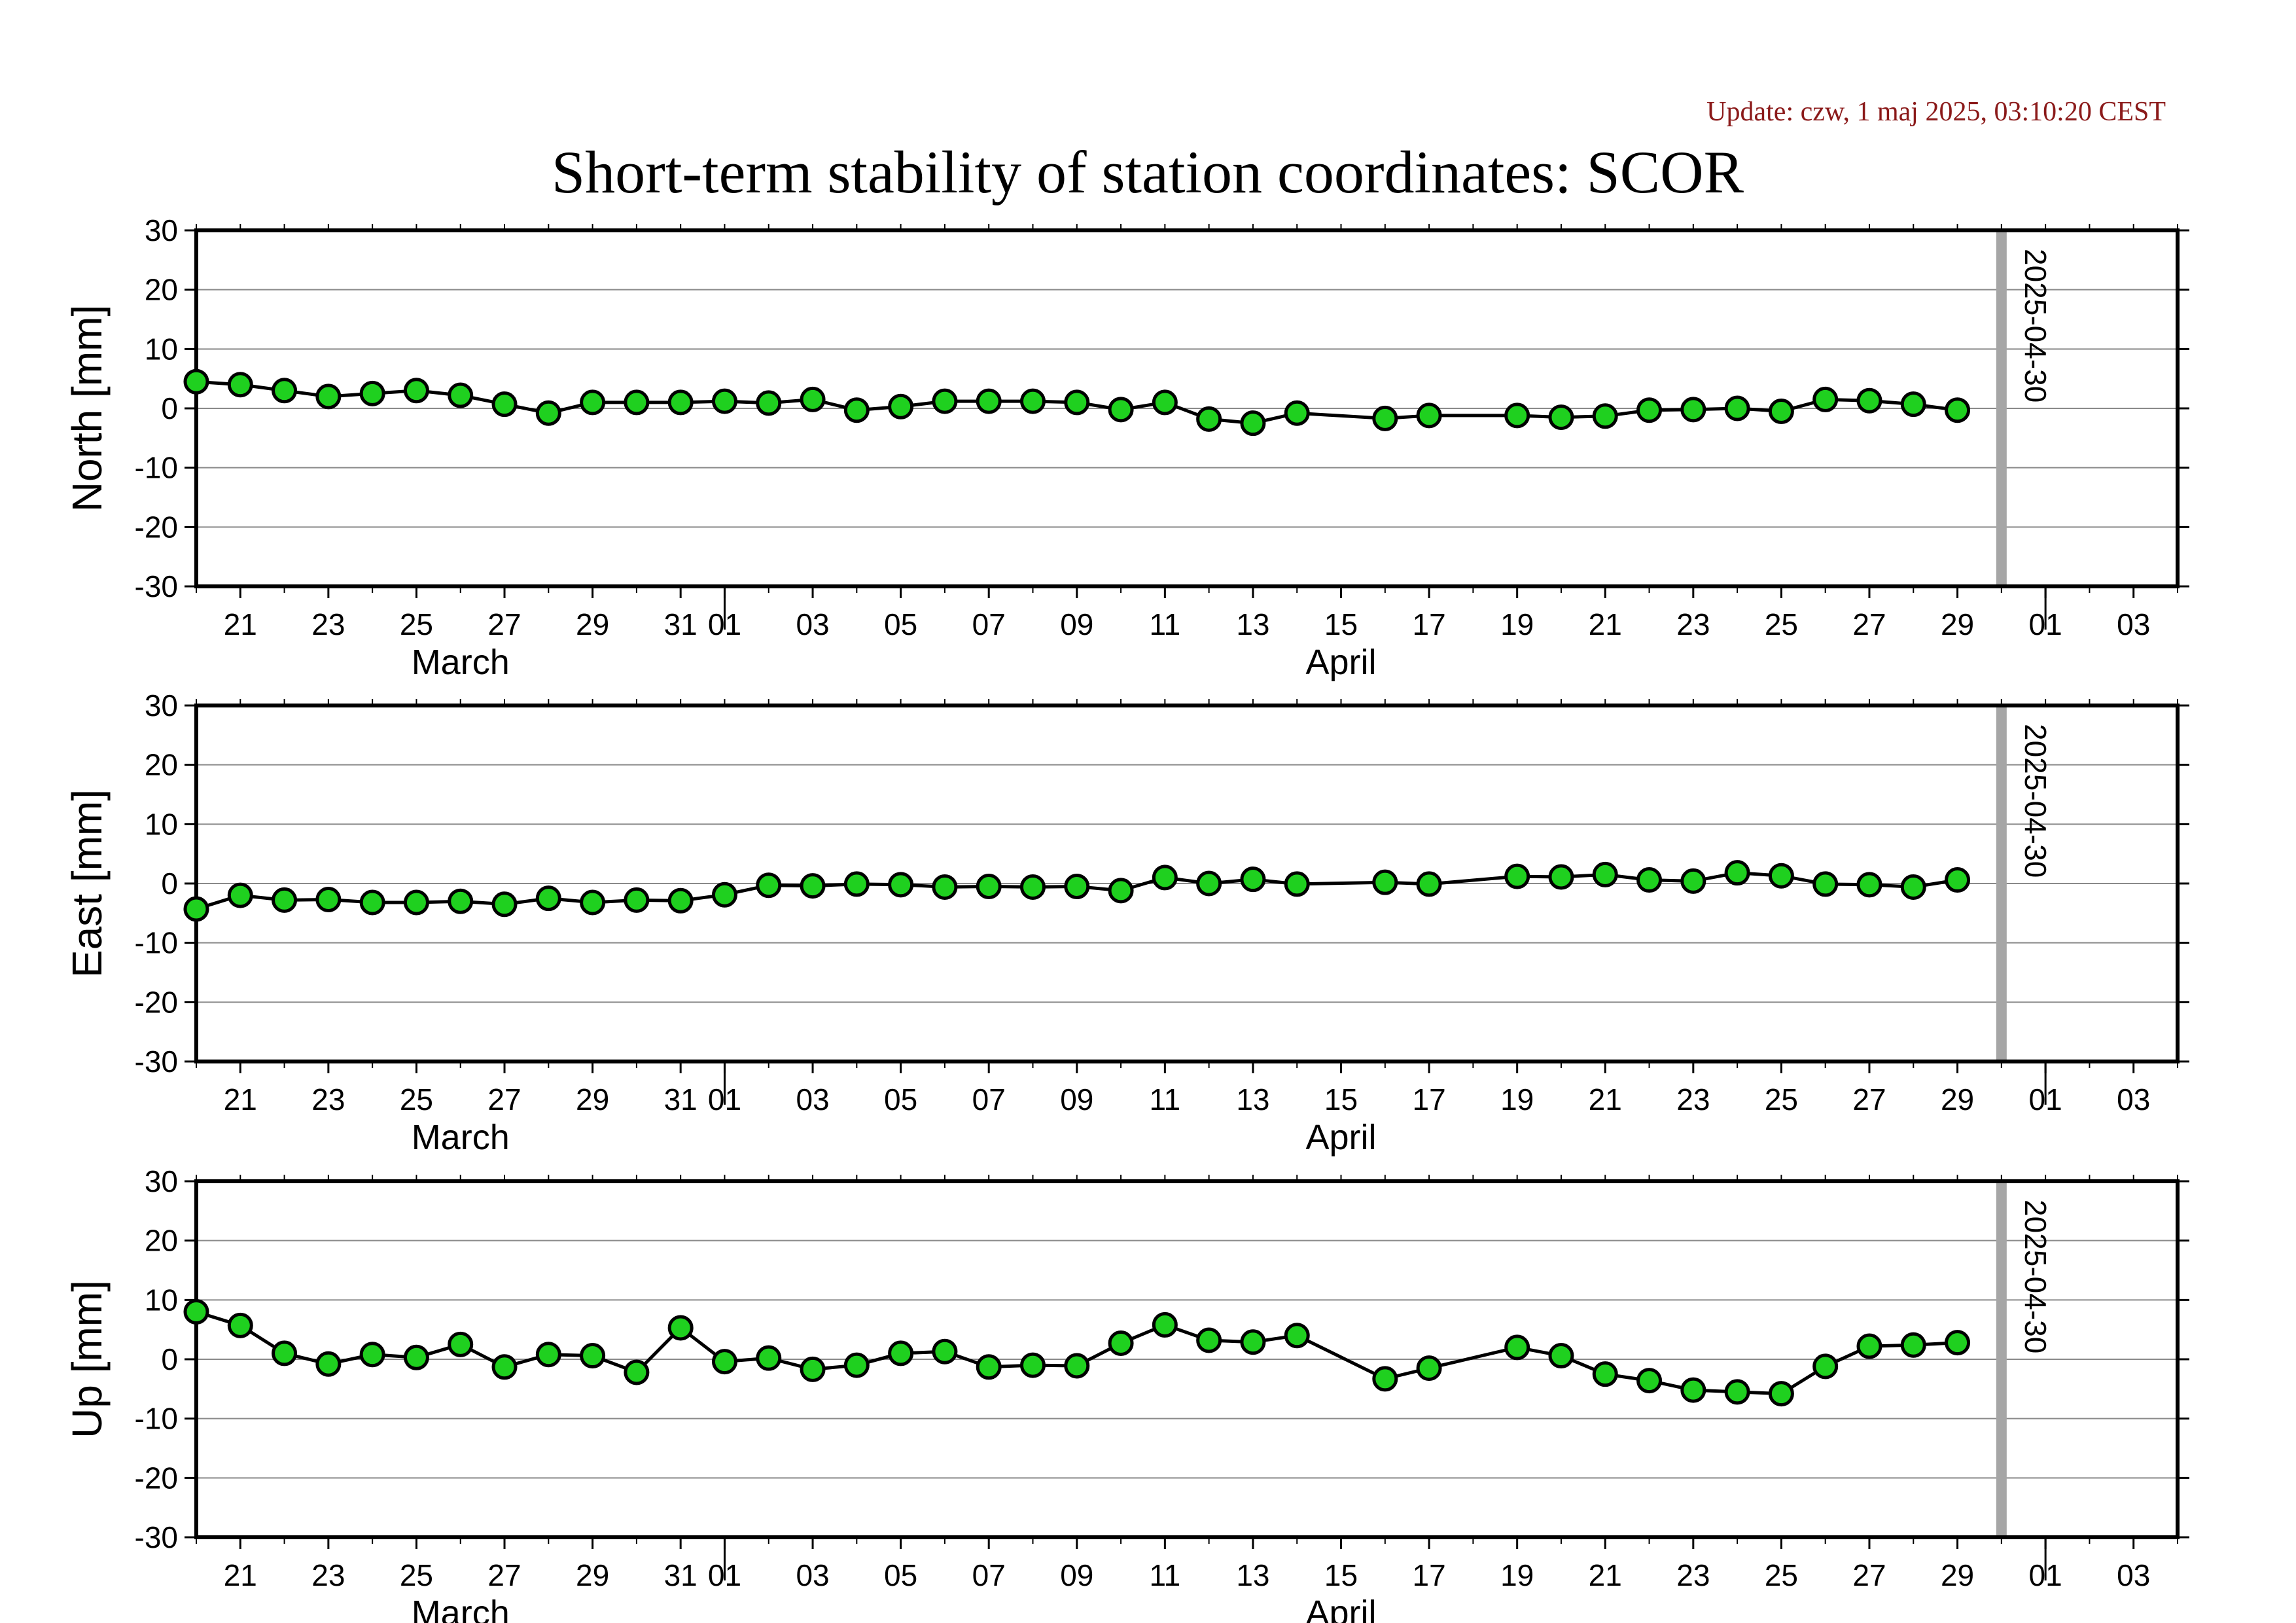 This screenshot has width=2296, height=1623. What do you see at coordinates (1076, 624) in the screenshot?
I see `x-tick-label: 09` at bounding box center [1076, 624].